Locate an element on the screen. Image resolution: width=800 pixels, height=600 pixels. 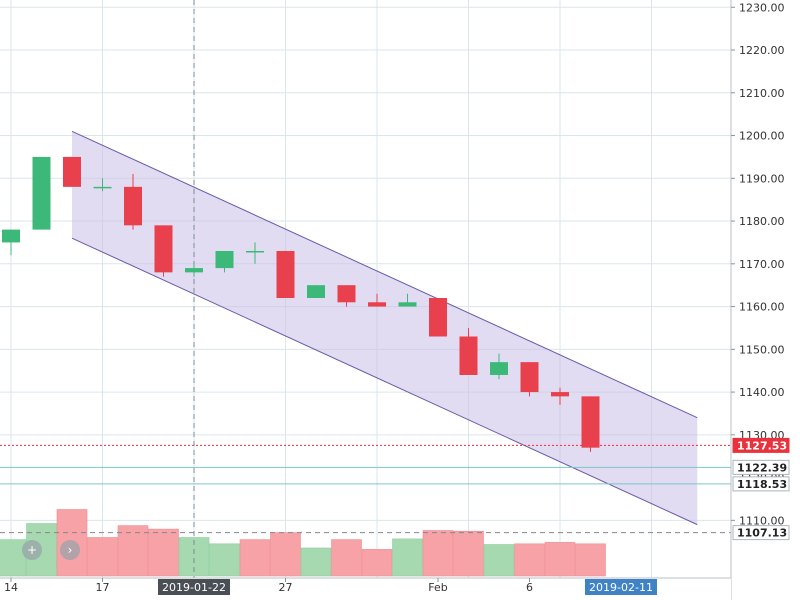
price-tick-label: 1210.00 is located at coordinates (762, 93).